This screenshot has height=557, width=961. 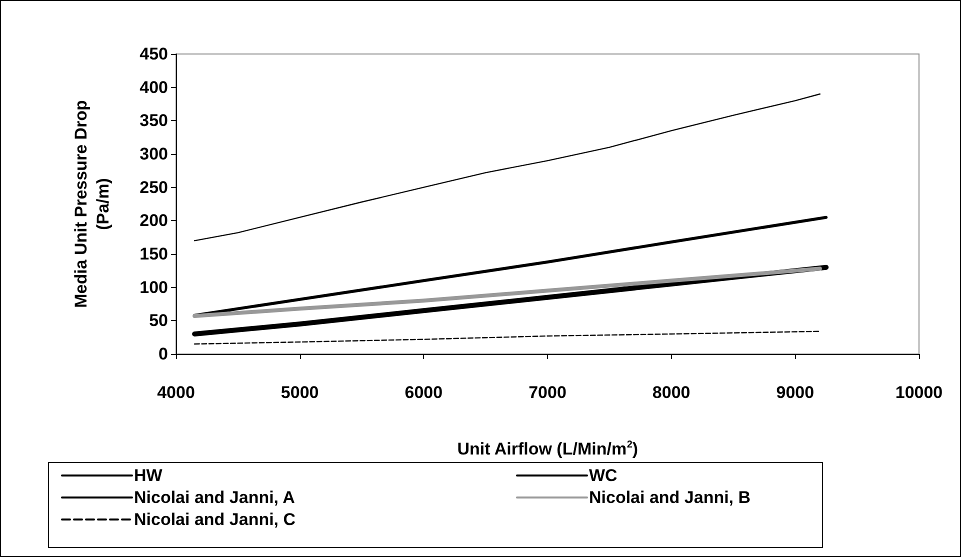 What do you see at coordinates (154, 220) in the screenshot?
I see `y-tick-label: 200` at bounding box center [154, 220].